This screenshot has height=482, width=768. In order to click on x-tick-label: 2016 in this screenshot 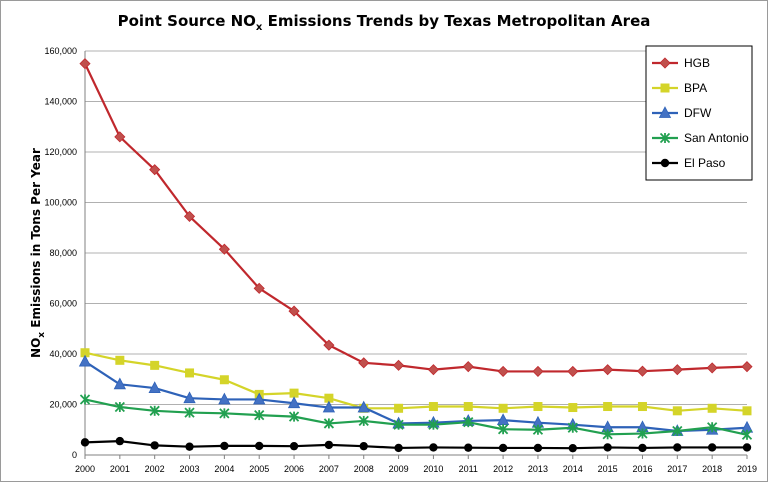, I will do `click(642, 469)`.